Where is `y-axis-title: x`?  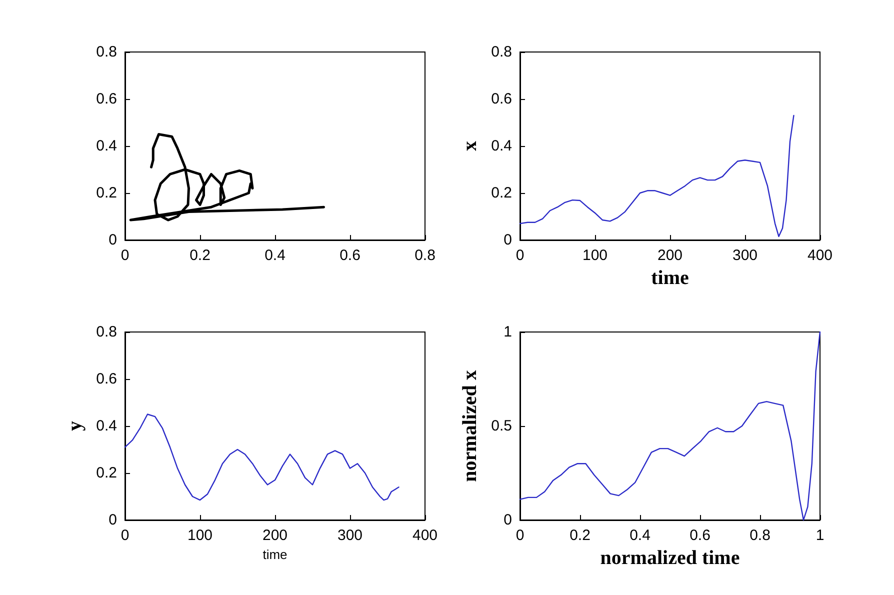 y-axis-title: x is located at coordinates (470, 146).